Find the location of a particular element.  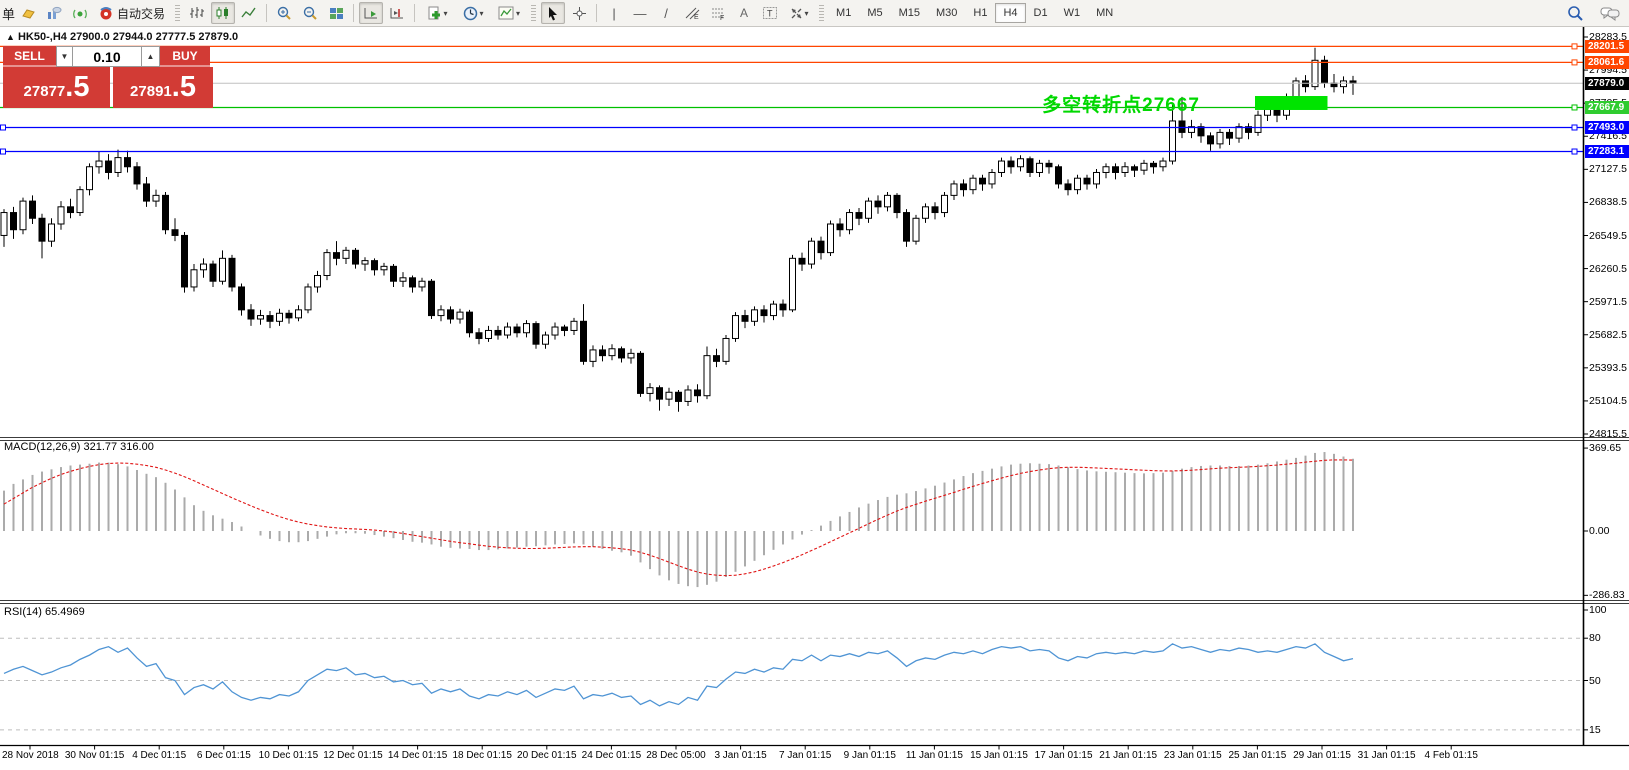

line-chart-icon is located at coordinates (249, 13).